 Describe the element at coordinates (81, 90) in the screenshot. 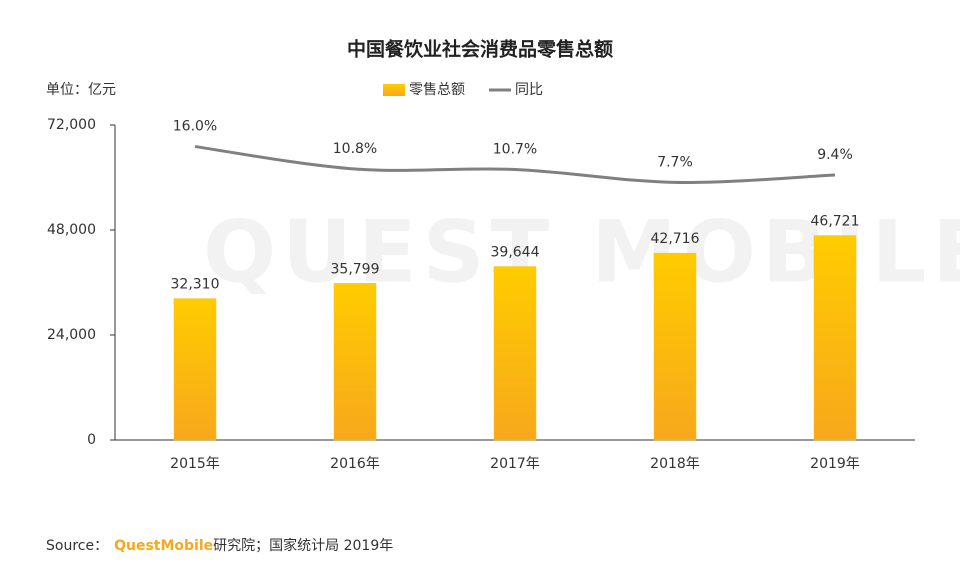

I see `unit-label: 单位：亿元` at that location.